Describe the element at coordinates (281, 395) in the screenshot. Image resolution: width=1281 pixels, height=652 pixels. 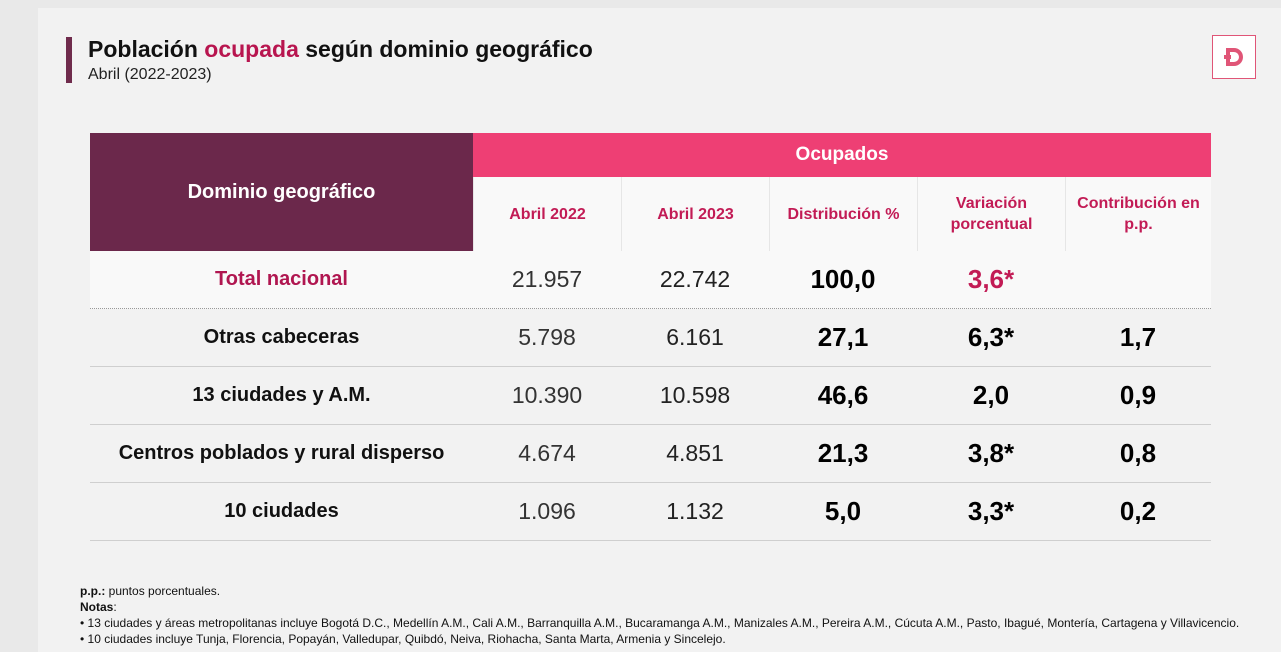
I see `row-name: 13 ciudades y A.M.` at that location.